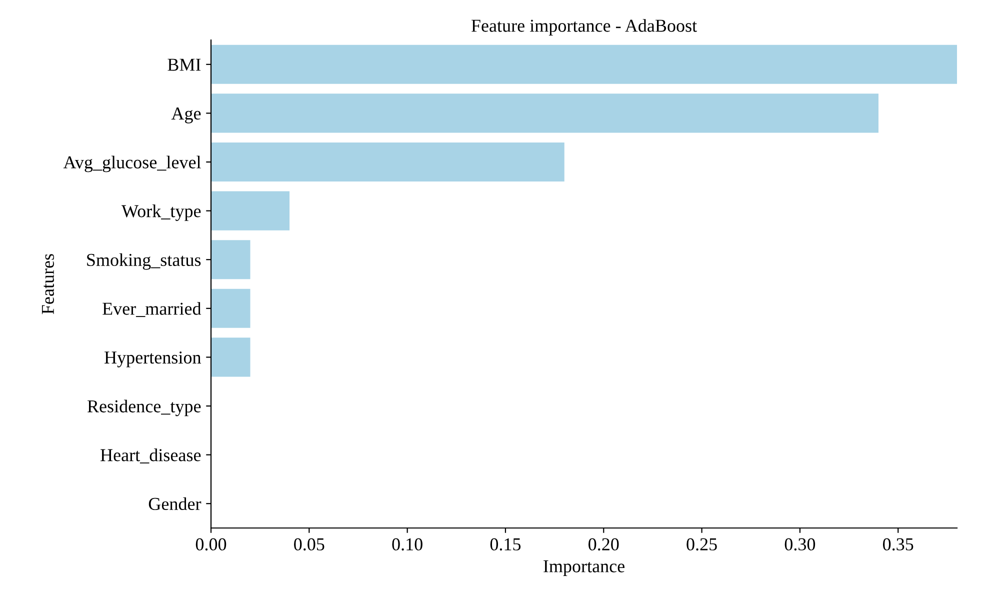  What do you see at coordinates (701, 544) in the screenshot?
I see `x-tick-label: 0.25` at bounding box center [701, 544].